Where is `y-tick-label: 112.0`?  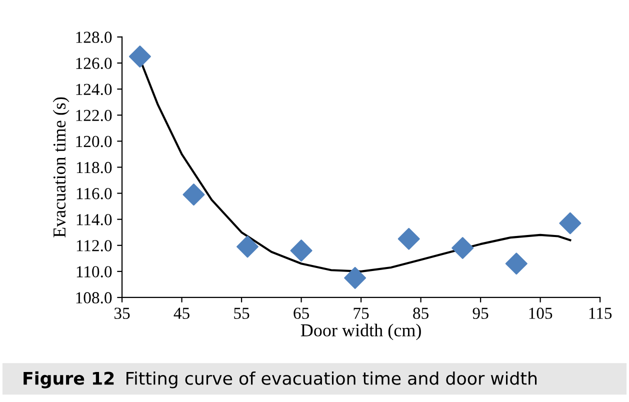
y-tick-label: 112.0 is located at coordinates (94, 246).